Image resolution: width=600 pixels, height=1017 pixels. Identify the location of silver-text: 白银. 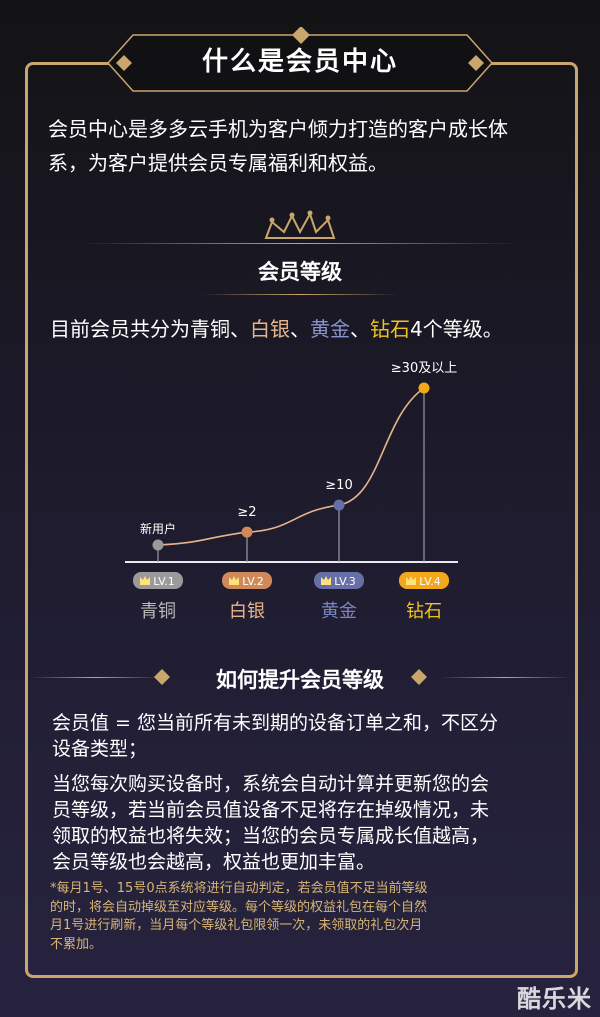
(270, 329).